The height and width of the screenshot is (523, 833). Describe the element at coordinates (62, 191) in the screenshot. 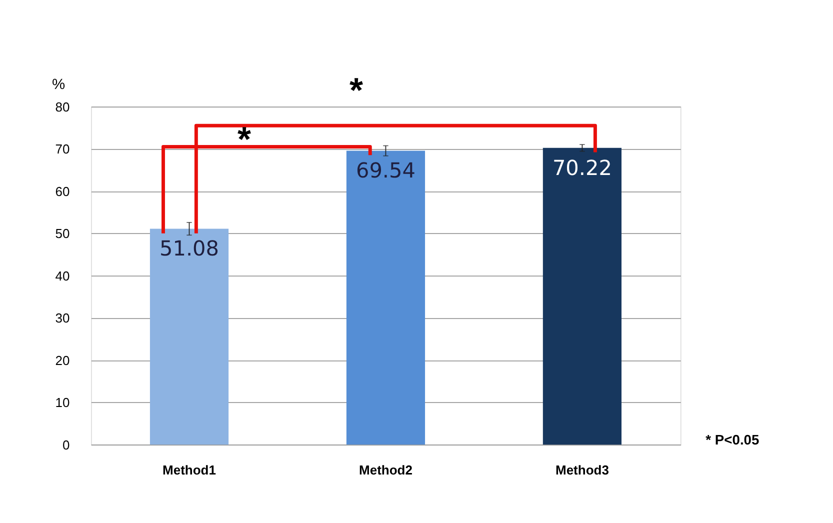

I see `y-tick-label: 60` at that location.